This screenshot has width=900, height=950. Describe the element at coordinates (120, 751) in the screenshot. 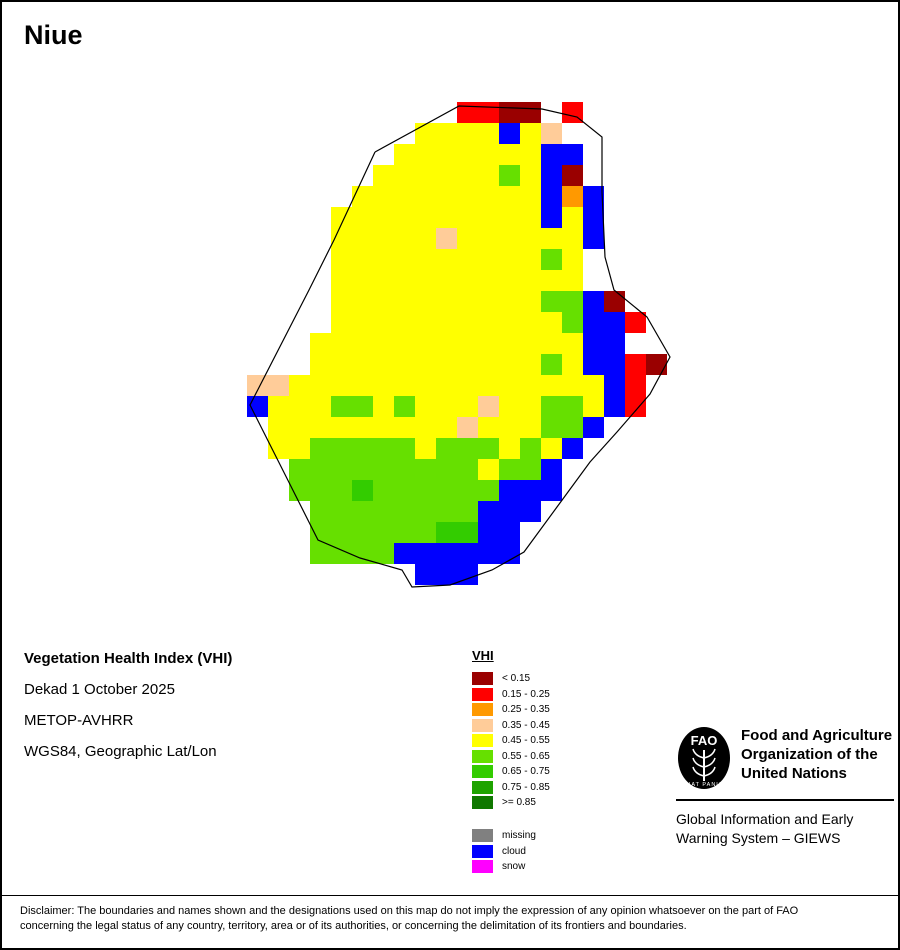

I see `projection-label: WGS84, Geographic Lat/Lon` at that location.